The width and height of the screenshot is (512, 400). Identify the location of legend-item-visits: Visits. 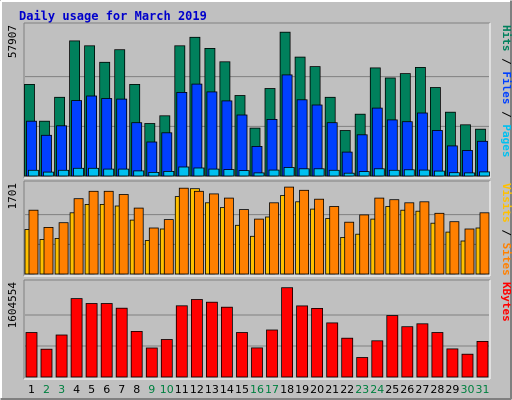
(506, 203).